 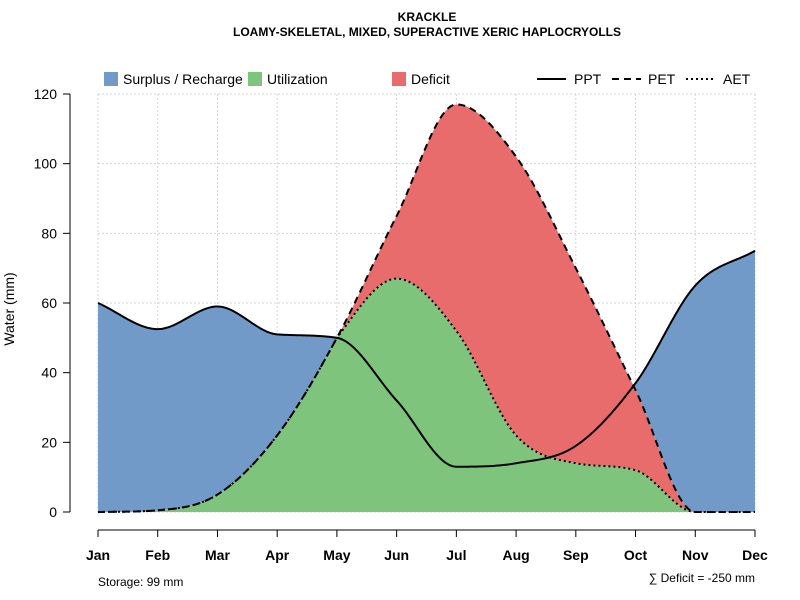 I want to click on x-tick-label-jul: Jul, so click(x=456, y=555).